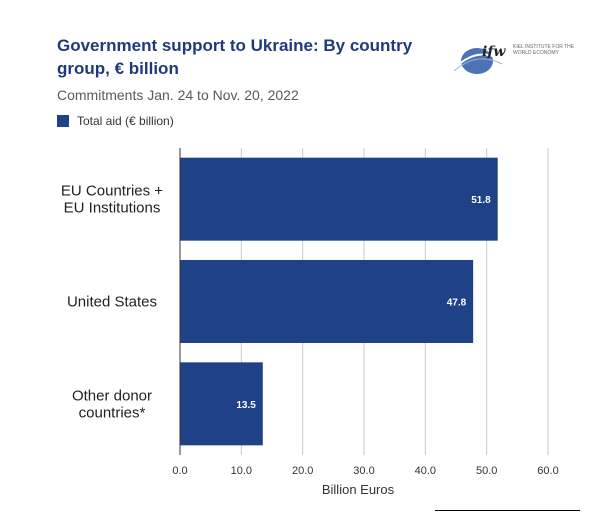  Describe the element at coordinates (179, 471) in the screenshot. I see `x-tick-label: 0.0` at that location.